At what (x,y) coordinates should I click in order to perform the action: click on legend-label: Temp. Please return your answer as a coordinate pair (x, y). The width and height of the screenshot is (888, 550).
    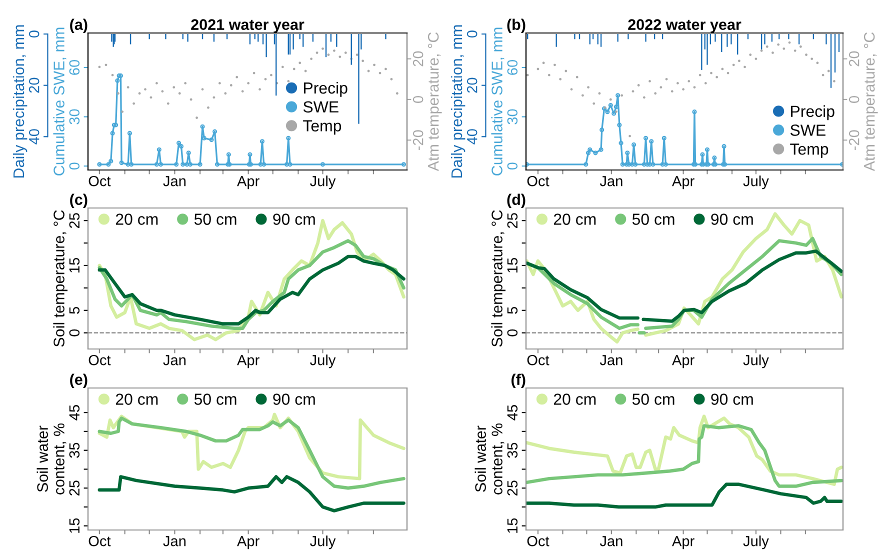
    Looking at the image, I should click on (809, 151).